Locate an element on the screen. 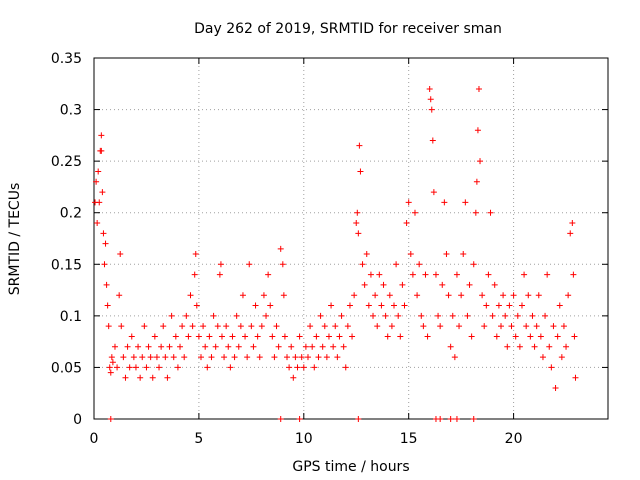 The image size is (640, 480). x-tick-label: 0 is located at coordinates (94, 439).